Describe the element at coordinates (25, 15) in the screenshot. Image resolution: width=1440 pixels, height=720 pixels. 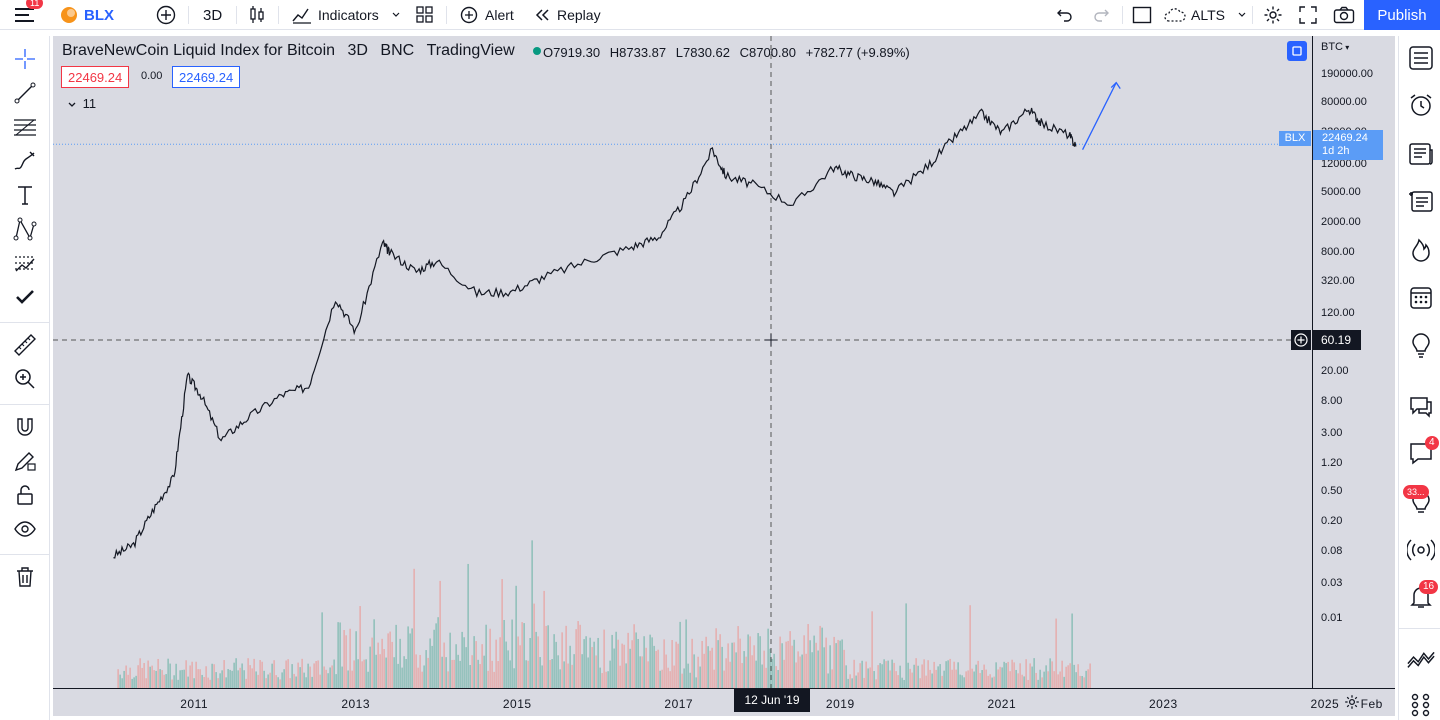
I see `menu-button` at that location.